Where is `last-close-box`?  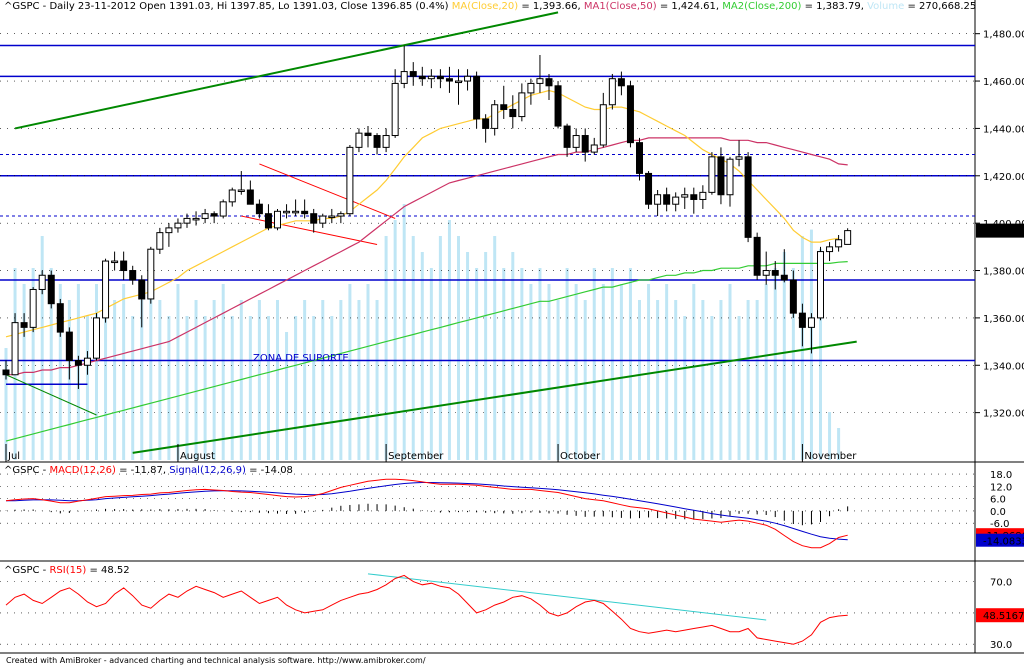 last-close-box is located at coordinates (1000, 230).